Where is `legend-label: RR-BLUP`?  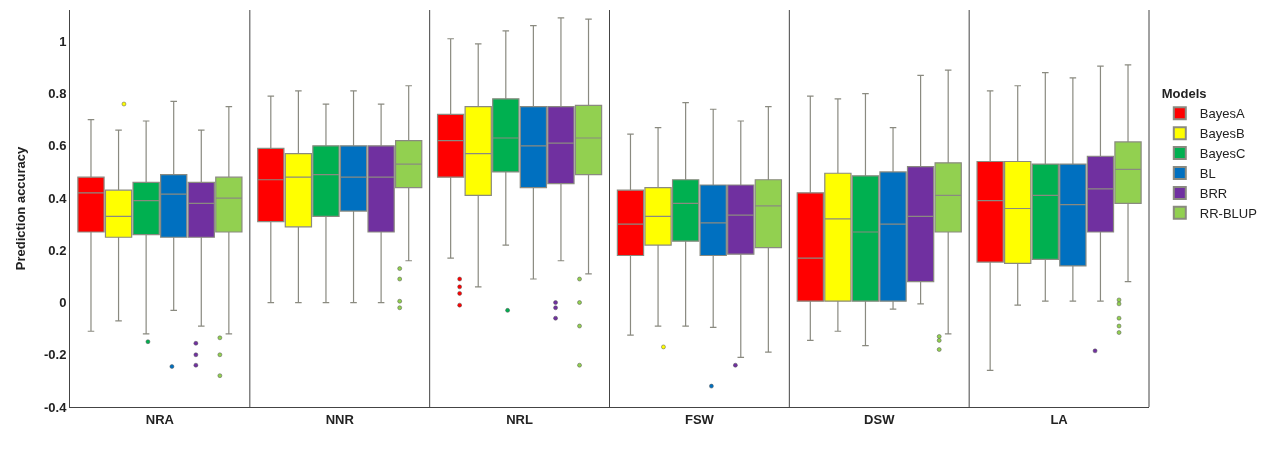 legend-label: RR-BLUP is located at coordinates (1228, 213).